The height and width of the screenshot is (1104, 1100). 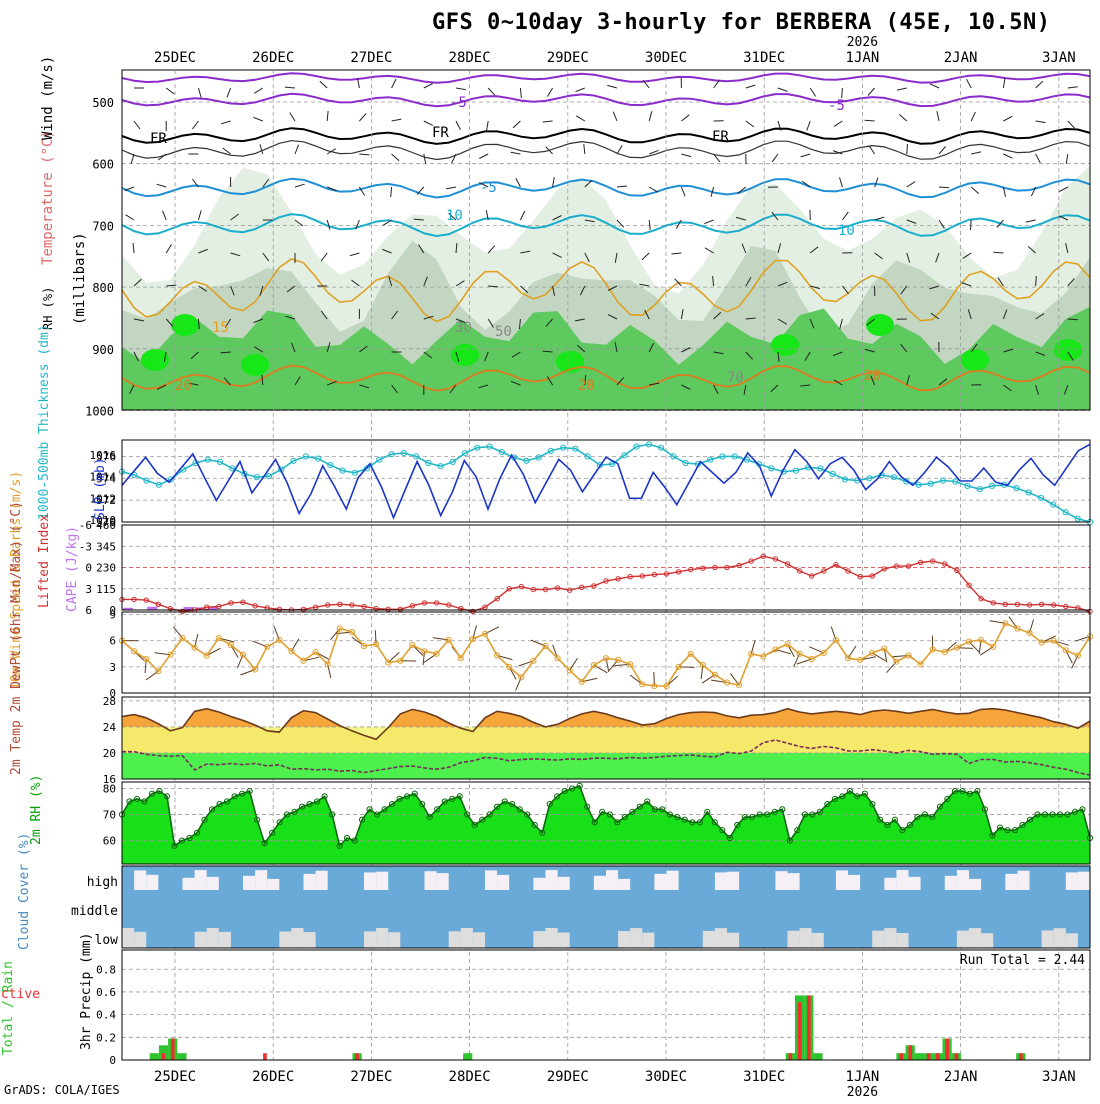 What do you see at coordinates (88, 610) in the screenshot?
I see `li-tick-4: 6` at bounding box center [88, 610].